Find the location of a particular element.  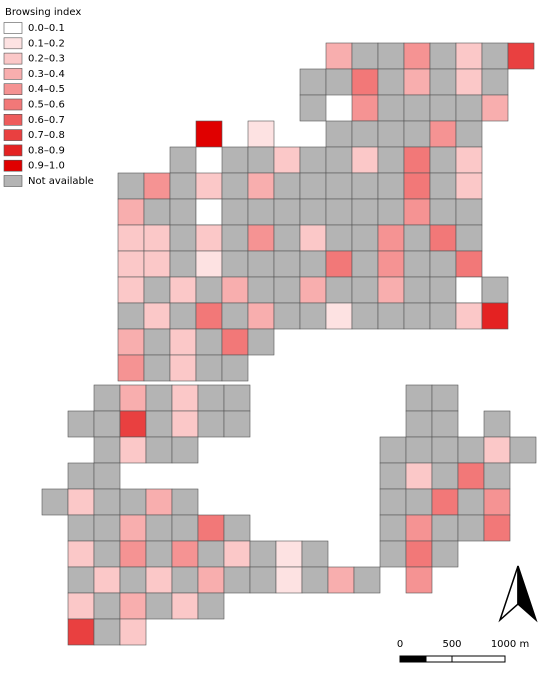

legend-label: 0.9–1.0 is located at coordinates (46, 166).